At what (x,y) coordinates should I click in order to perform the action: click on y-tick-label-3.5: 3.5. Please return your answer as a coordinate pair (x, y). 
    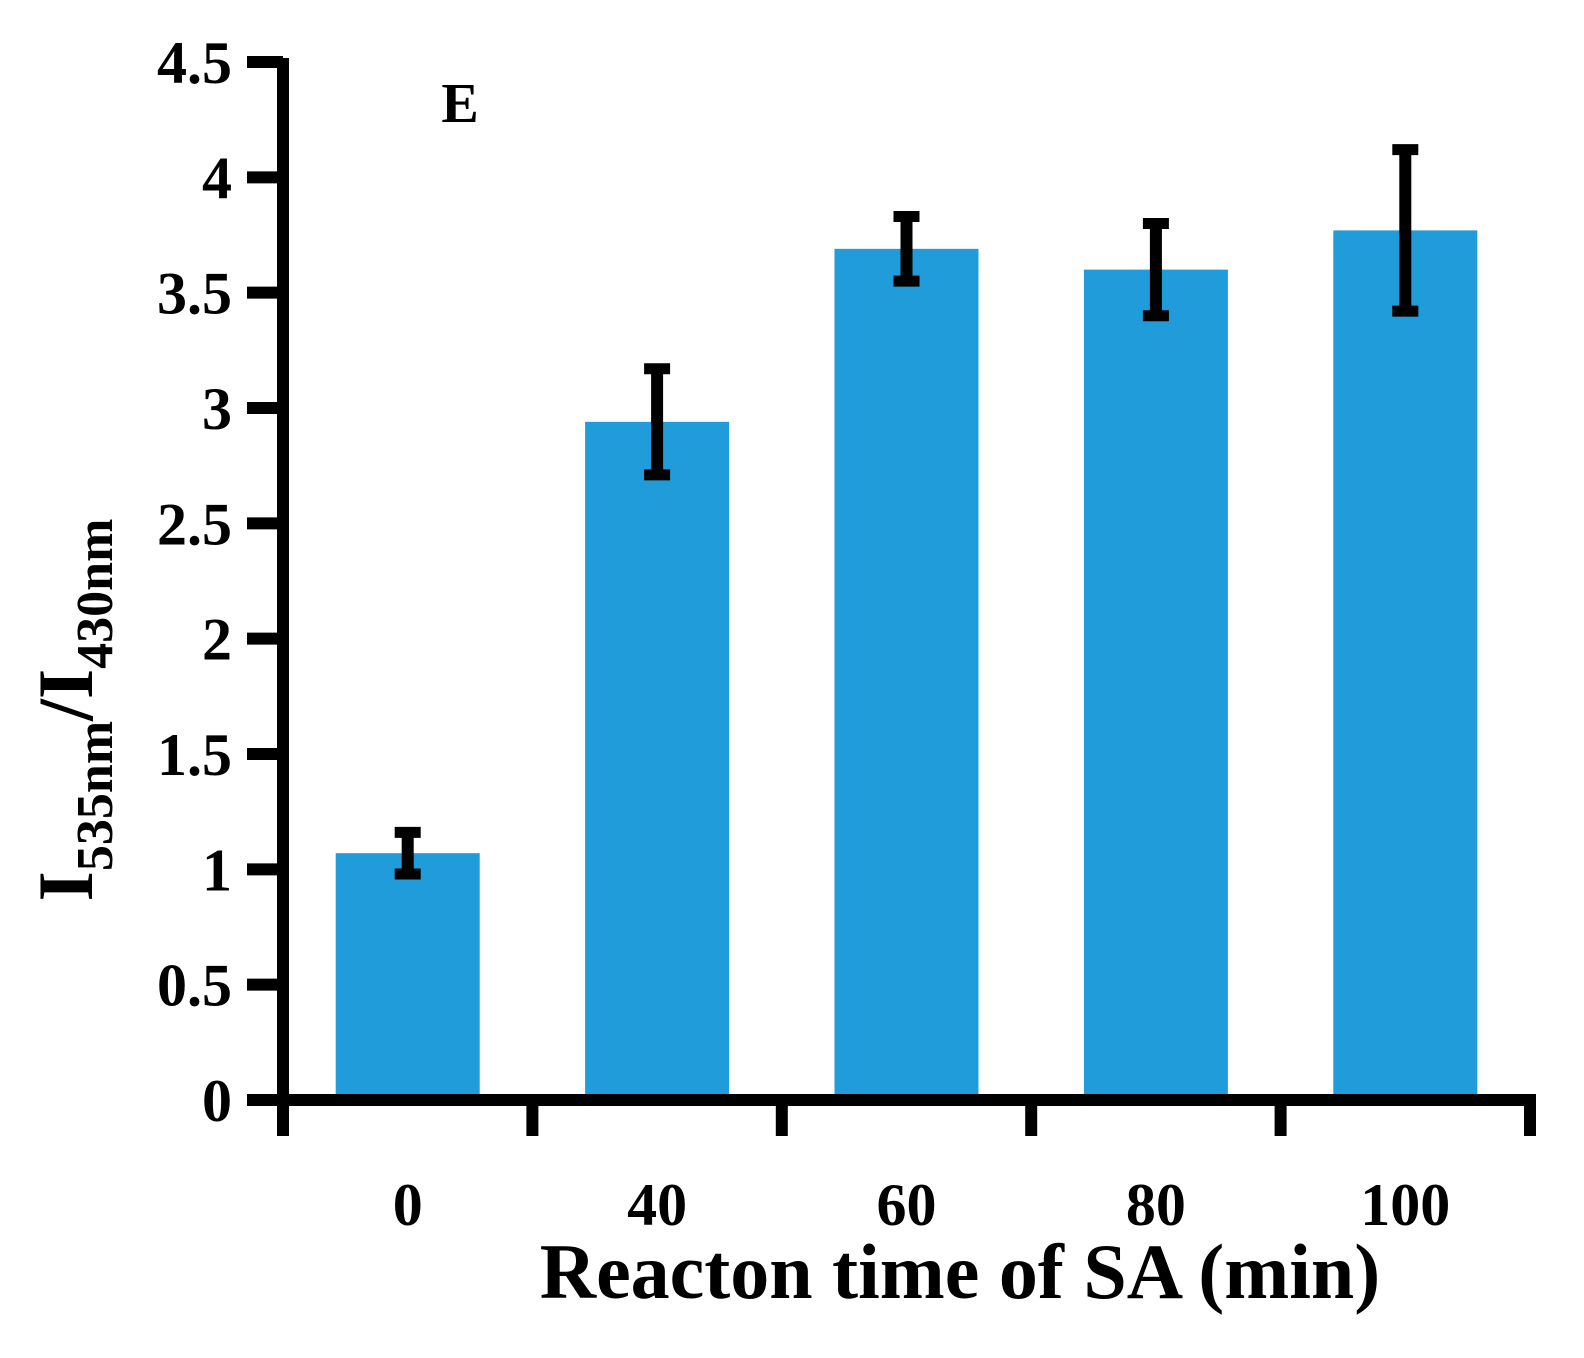
    Looking at the image, I should click on (194, 294).